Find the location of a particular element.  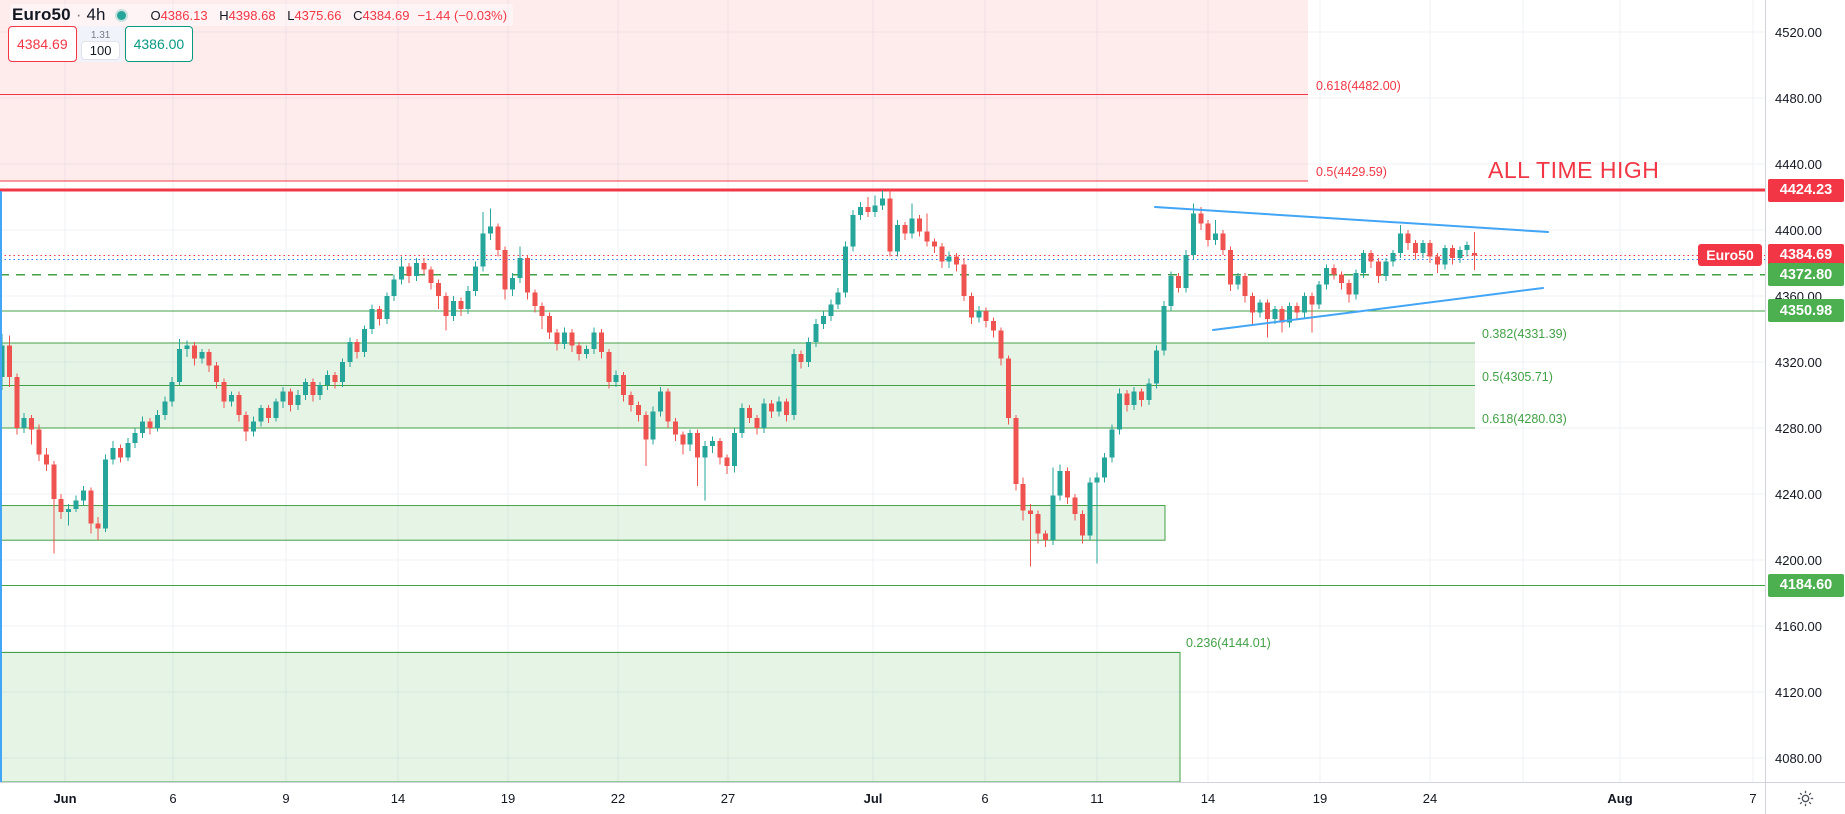

spread-quantity-box: 1.31 100 is located at coordinates (100, 44).